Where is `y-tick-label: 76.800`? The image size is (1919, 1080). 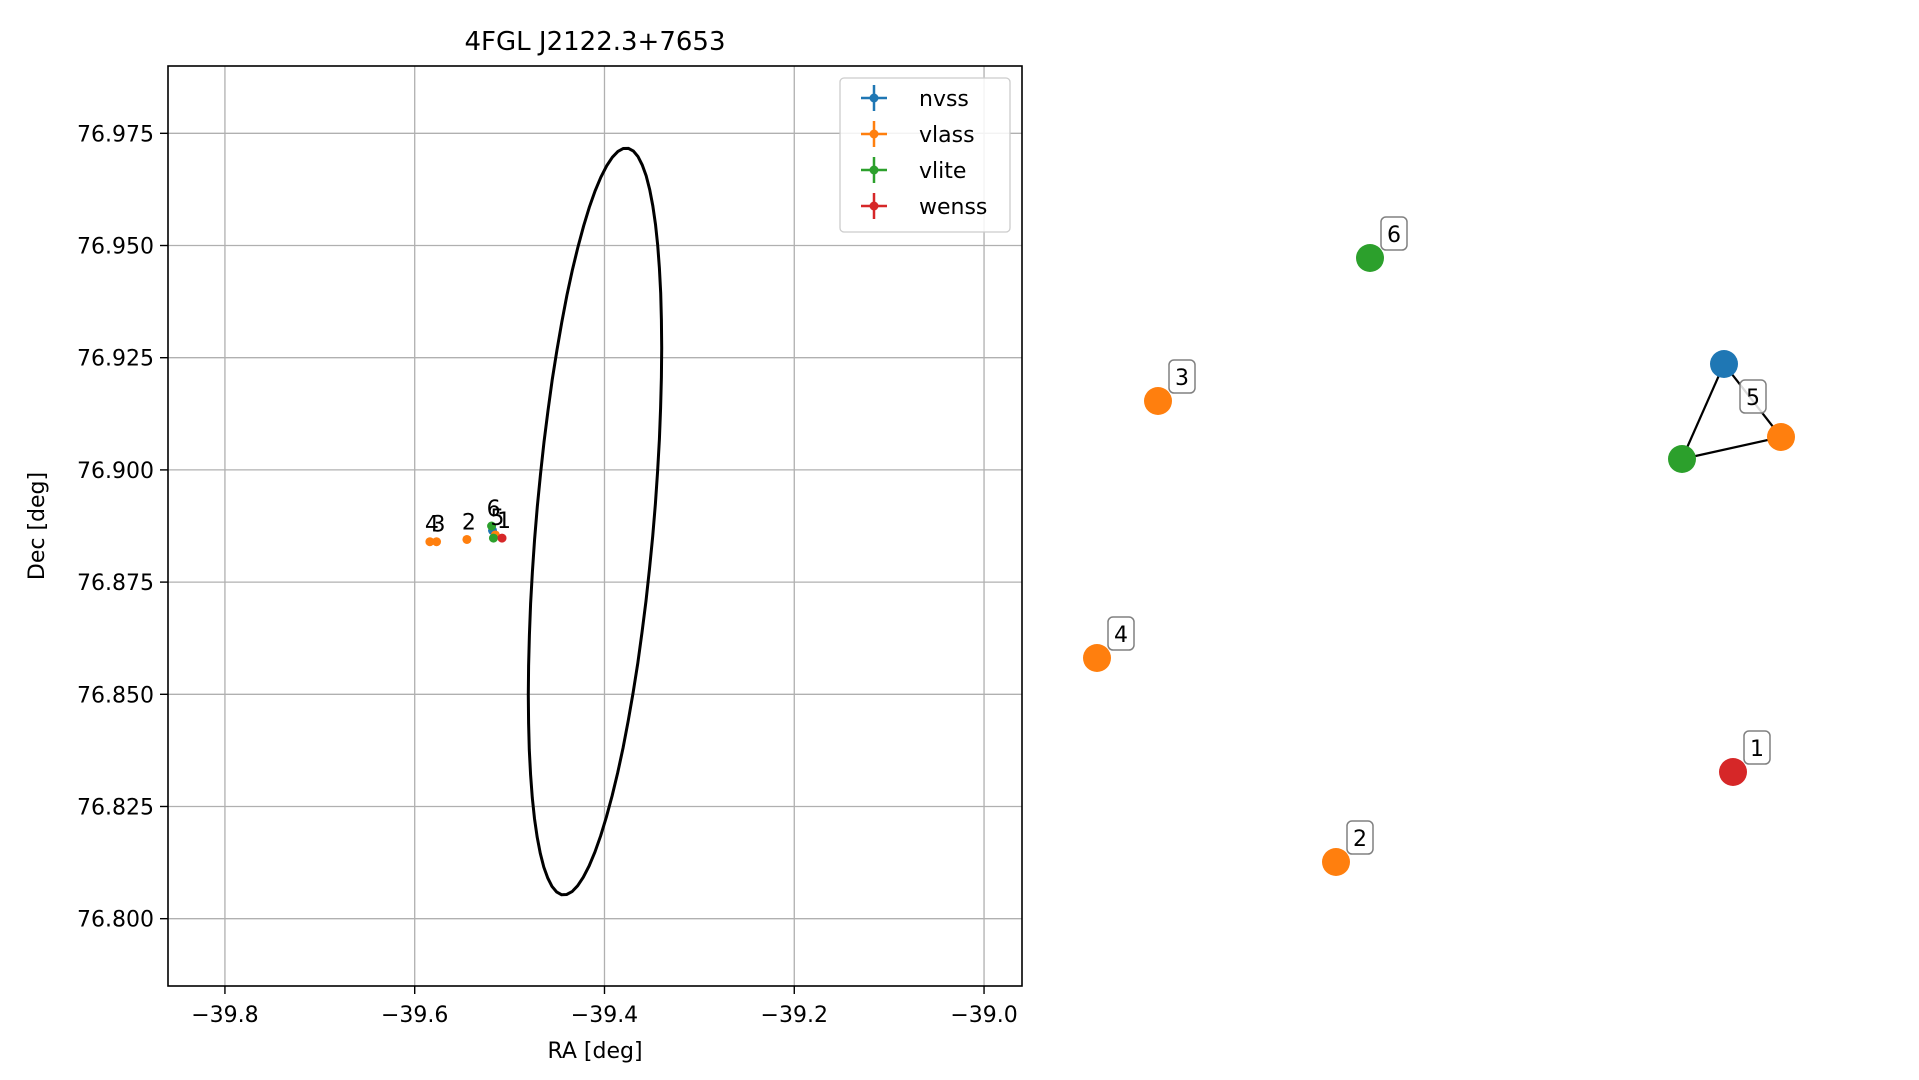
y-tick-label: 76.800 is located at coordinates (115, 920).